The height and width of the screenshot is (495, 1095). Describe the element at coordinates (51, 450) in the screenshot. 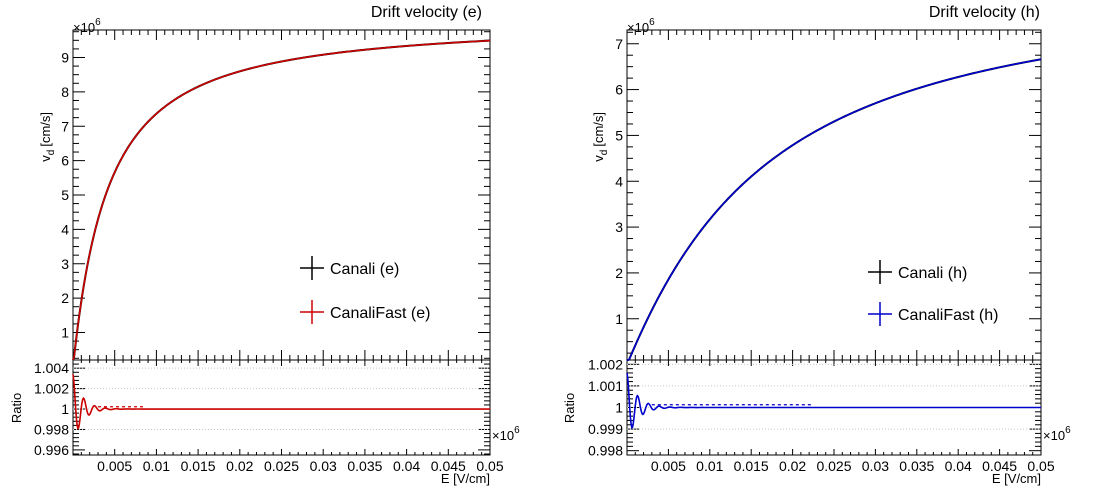

I see `ratio-tick-label: 0.996` at that location.